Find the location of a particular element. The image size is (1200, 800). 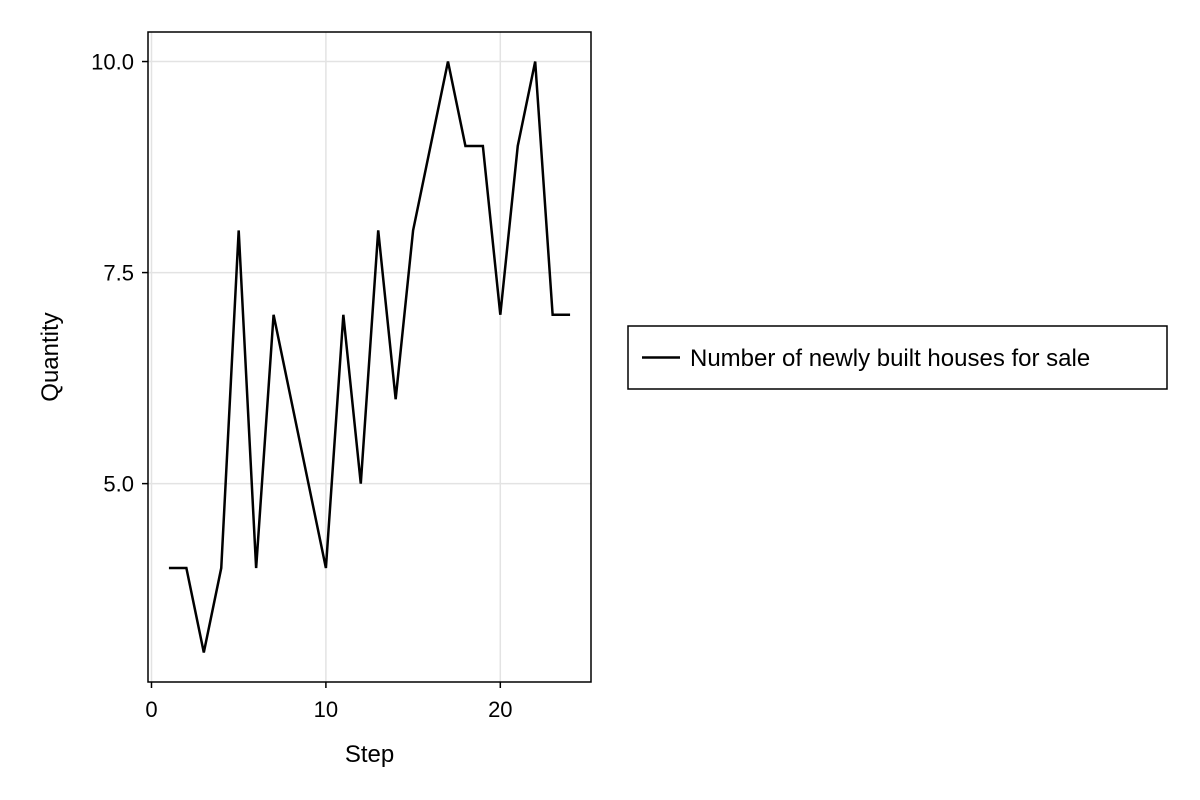

y-tick-label: 7.5 is located at coordinates (118, 273).